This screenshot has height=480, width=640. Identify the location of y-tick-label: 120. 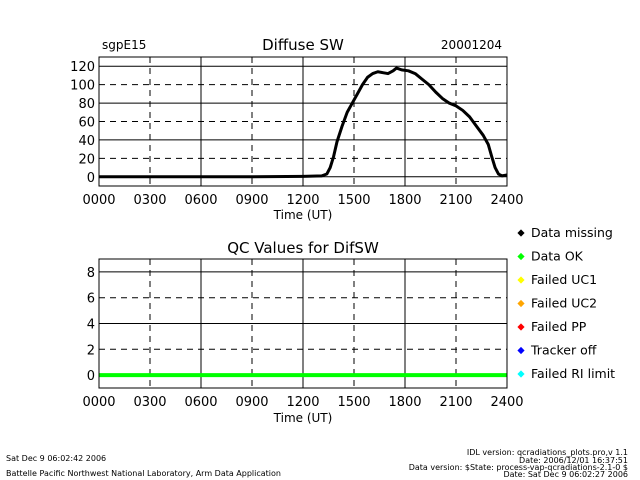
(82, 67).